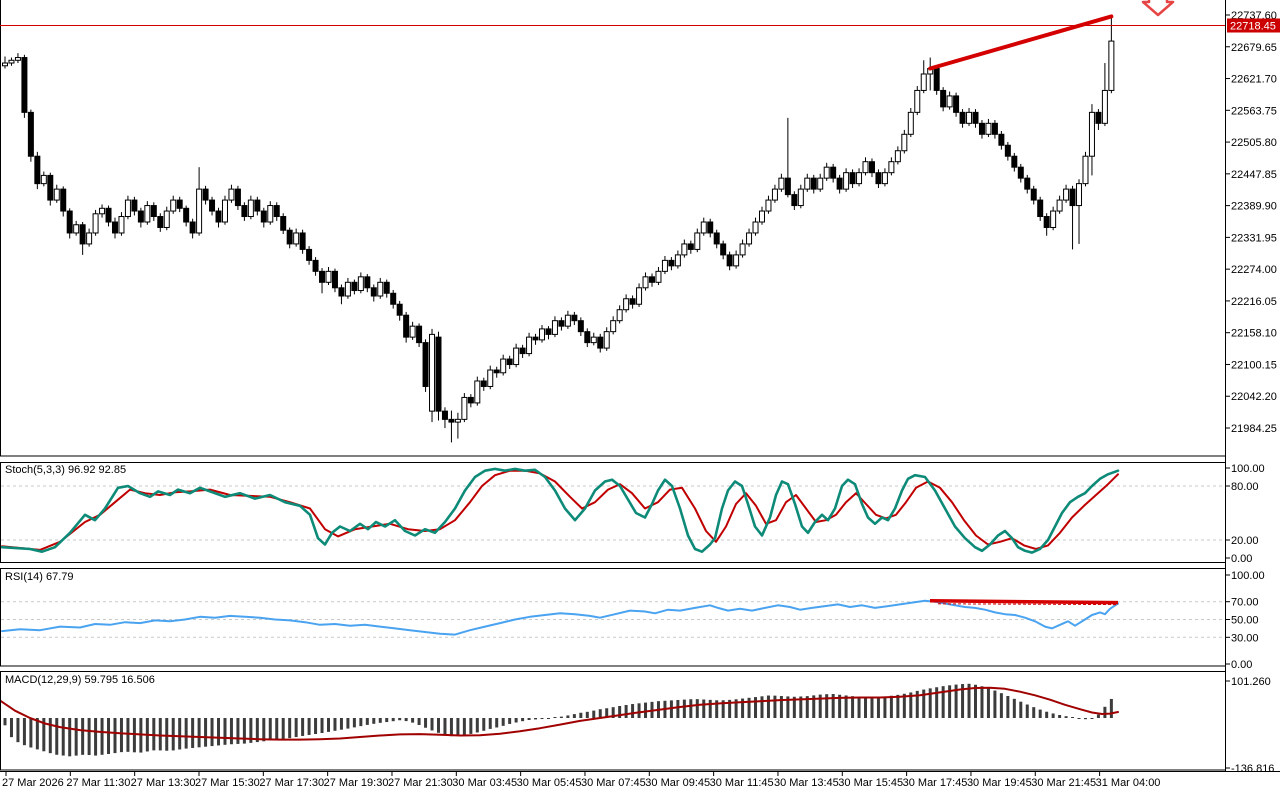  I want to click on price-tick-label: 22042.20, so click(1254, 397).